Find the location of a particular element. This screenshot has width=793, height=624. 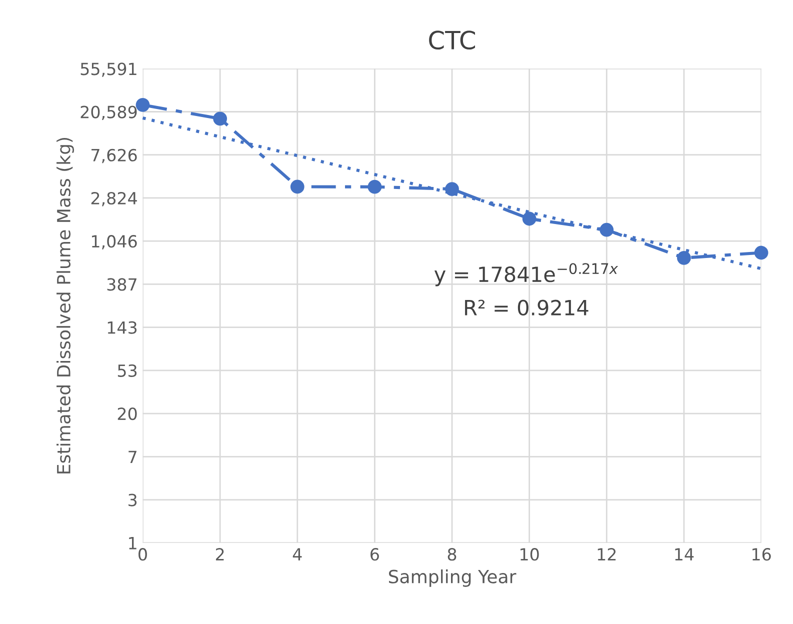

x-tick-label: 4 is located at coordinates (297, 554).